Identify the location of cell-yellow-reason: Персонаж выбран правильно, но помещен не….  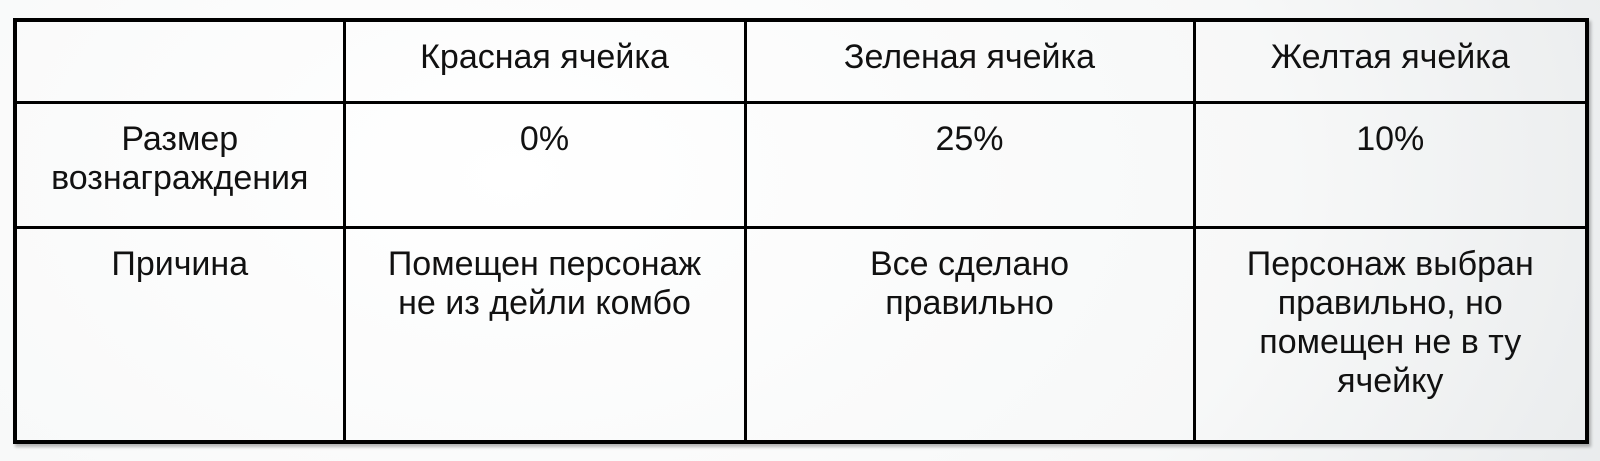
(1390, 334).